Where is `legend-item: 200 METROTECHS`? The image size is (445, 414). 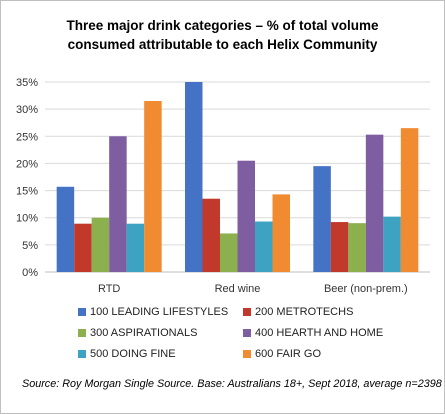 legend-item: 200 METROTECHS is located at coordinates (298, 312).